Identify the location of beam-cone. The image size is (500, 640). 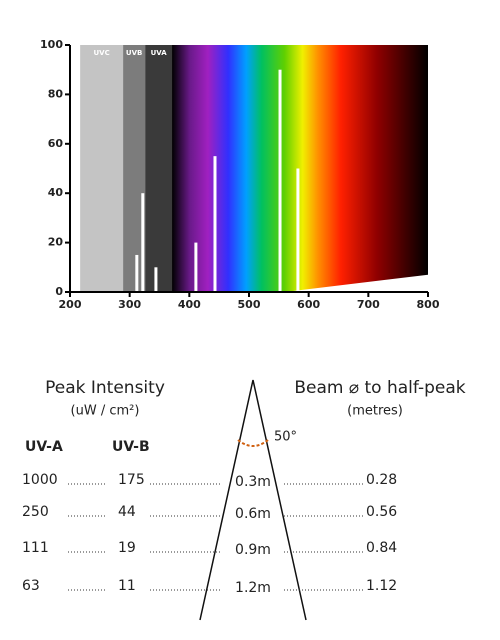
(253, 500).